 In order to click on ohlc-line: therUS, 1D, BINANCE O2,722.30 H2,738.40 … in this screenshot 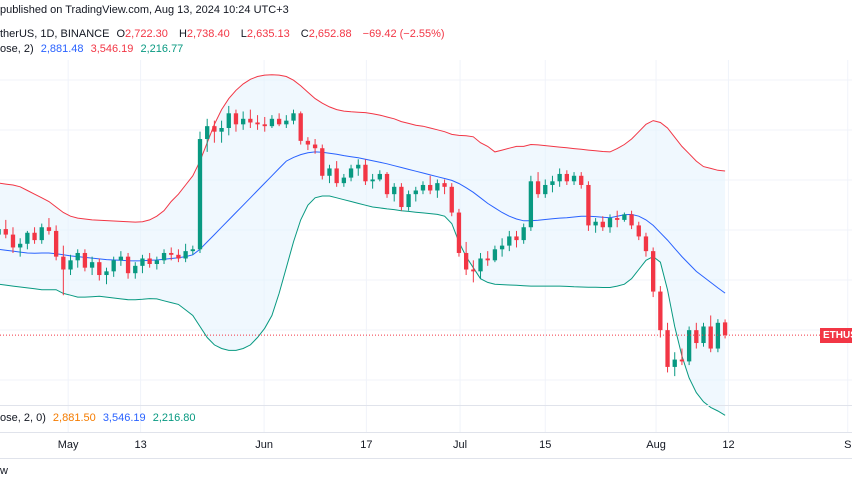, I will do `click(224, 34)`.